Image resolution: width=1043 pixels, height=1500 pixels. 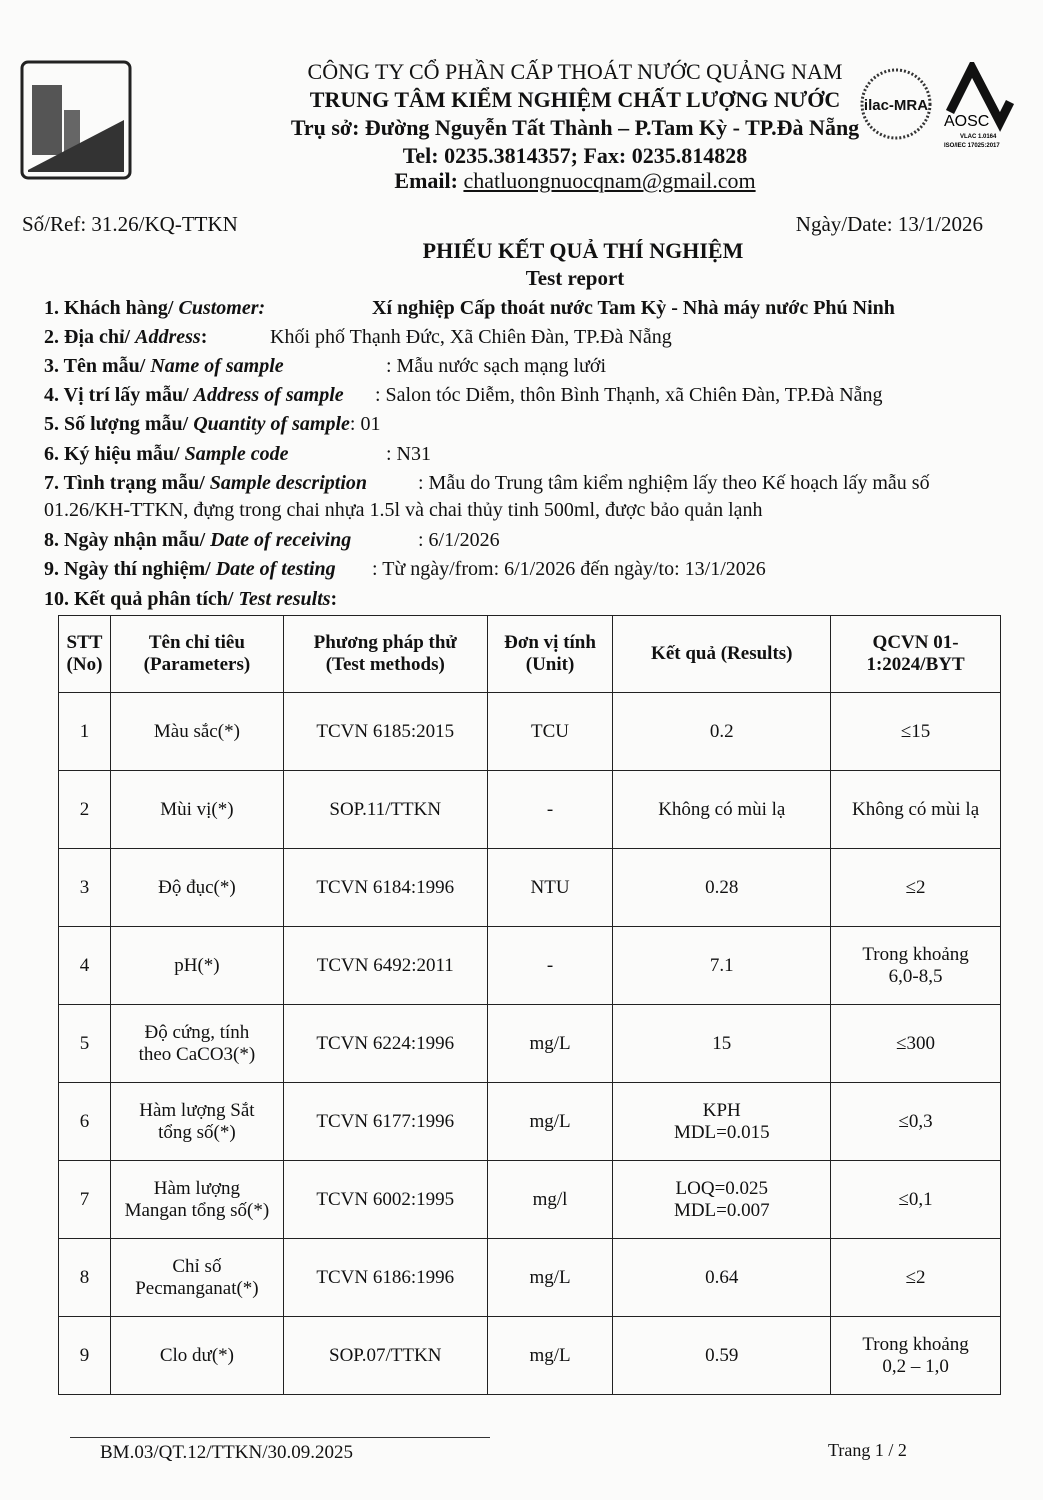 I want to click on table-cell: TCVN 6177:1996, so click(x=385, y=1121).